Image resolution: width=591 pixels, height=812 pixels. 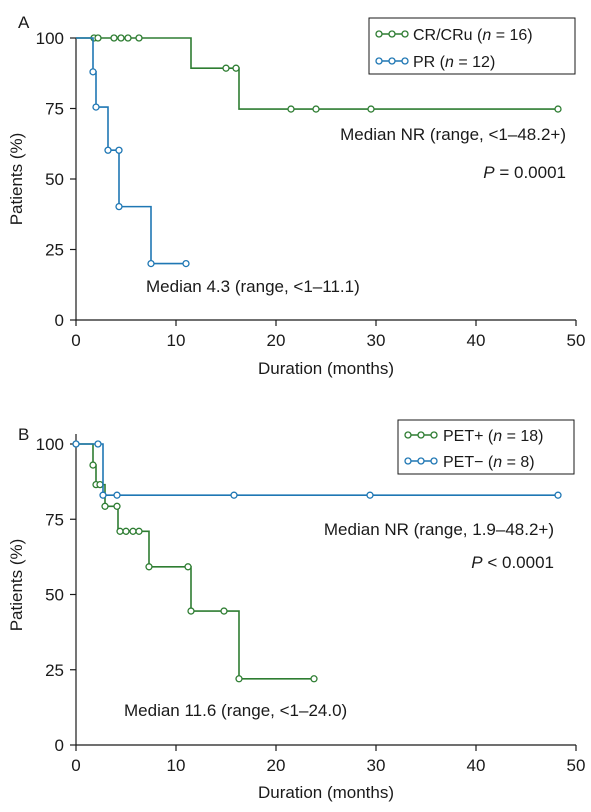 What do you see at coordinates (253, 286) in the screenshot?
I see `median-annotation-pr: Median 4.3 (range, <1–11.1)` at bounding box center [253, 286].